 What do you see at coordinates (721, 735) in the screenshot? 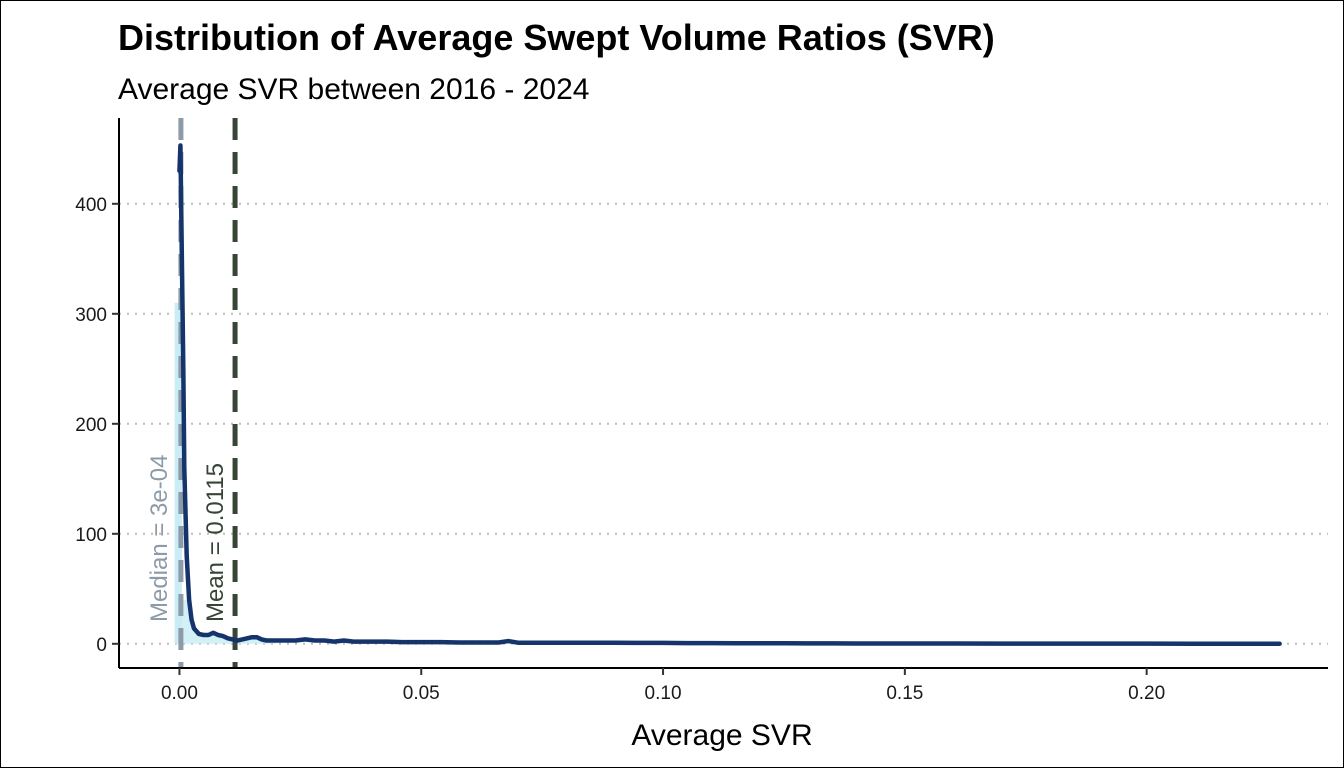
I see `x-axis-title: Average SVR` at bounding box center [721, 735].